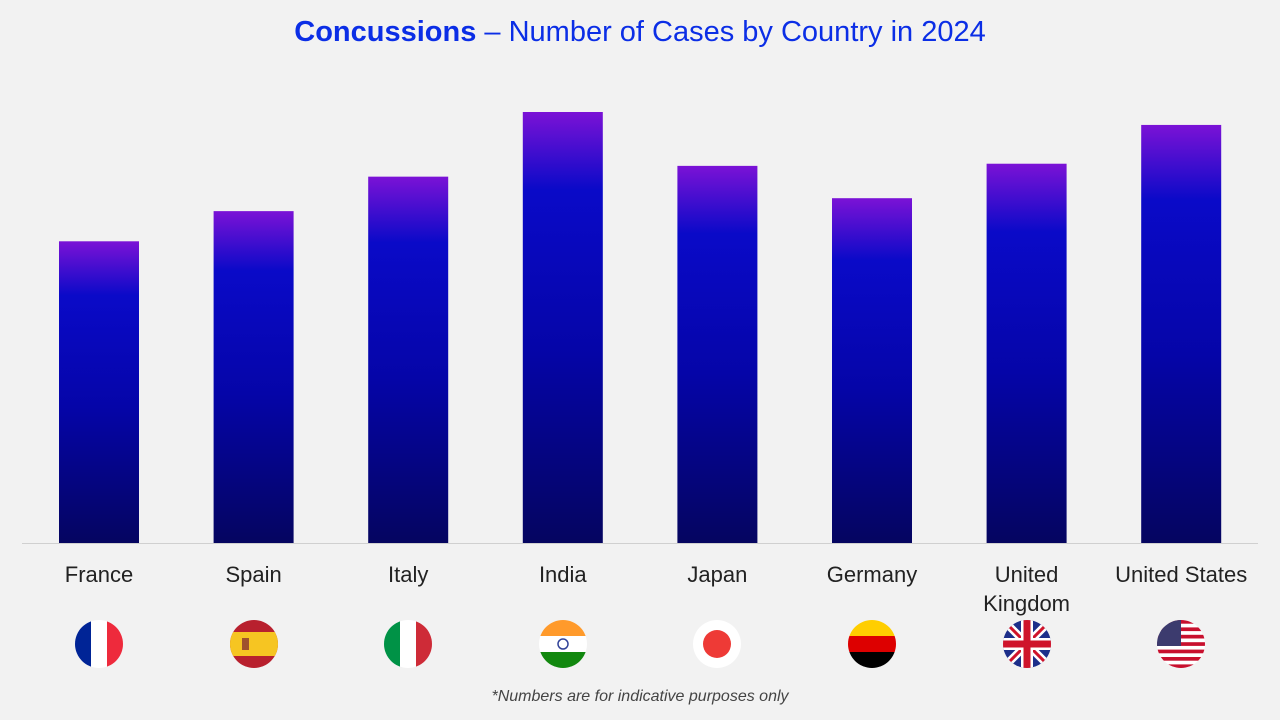 The width and height of the screenshot is (1280, 720). What do you see at coordinates (562, 574) in the screenshot?
I see `x-tick-label: India` at bounding box center [562, 574].